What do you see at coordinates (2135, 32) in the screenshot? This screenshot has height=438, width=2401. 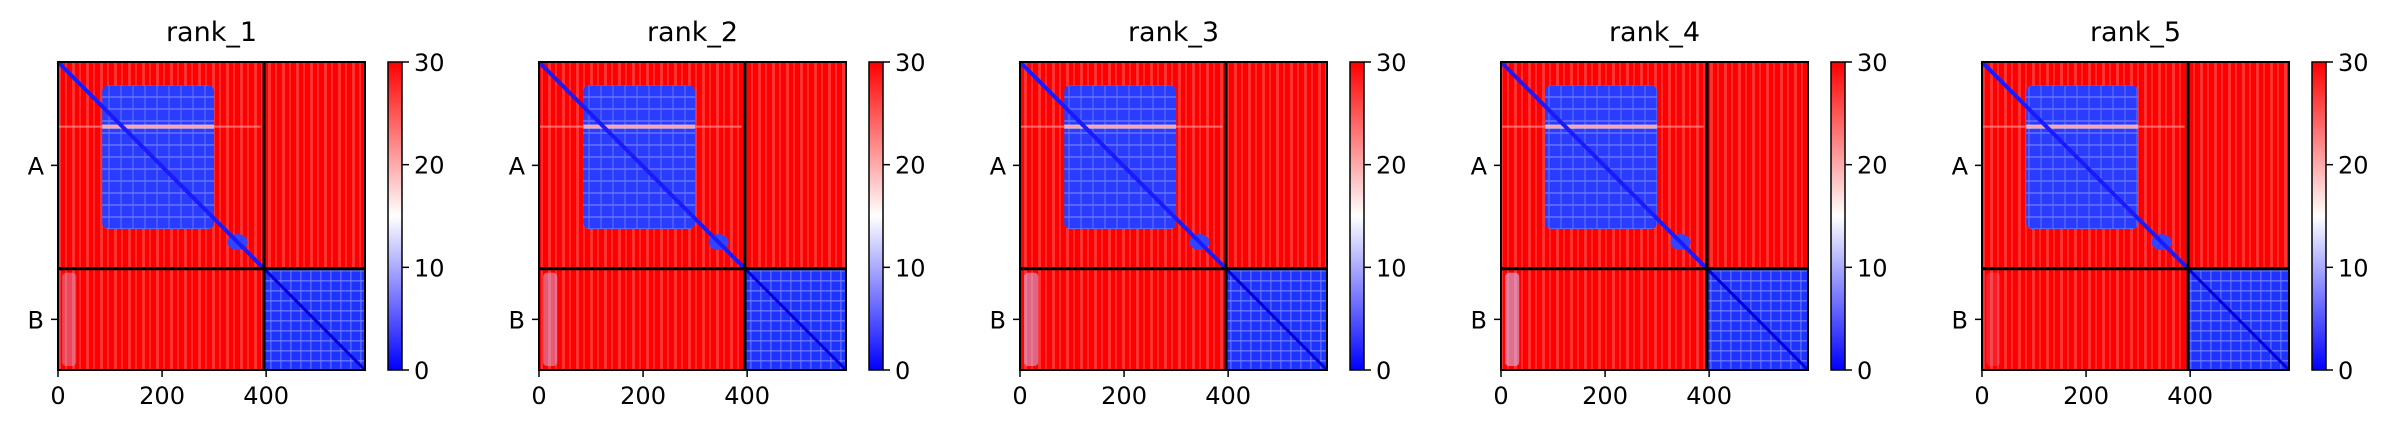 I see `panel-title: rank_5` at bounding box center [2135, 32].